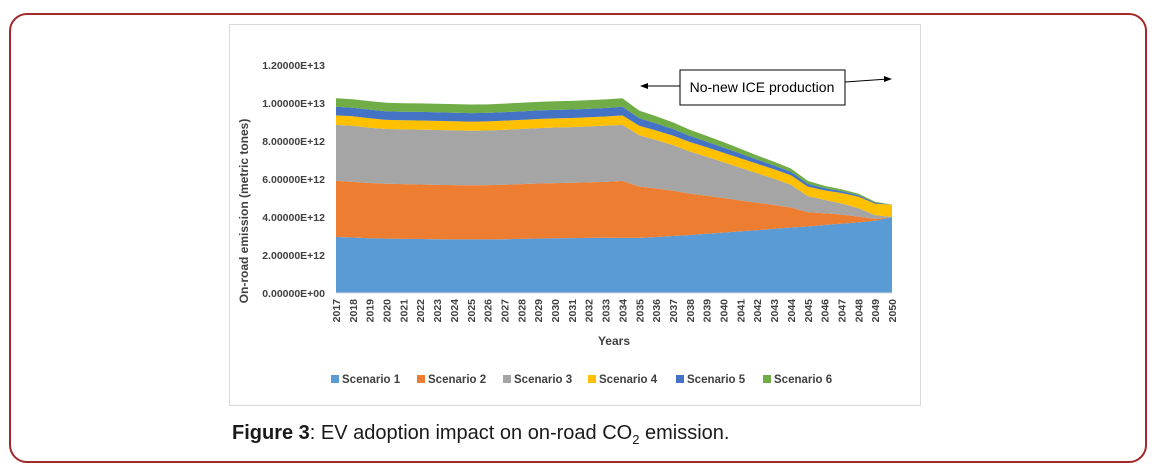 The width and height of the screenshot is (1157, 472). I want to click on x-tick-label: 2023, so click(438, 311).